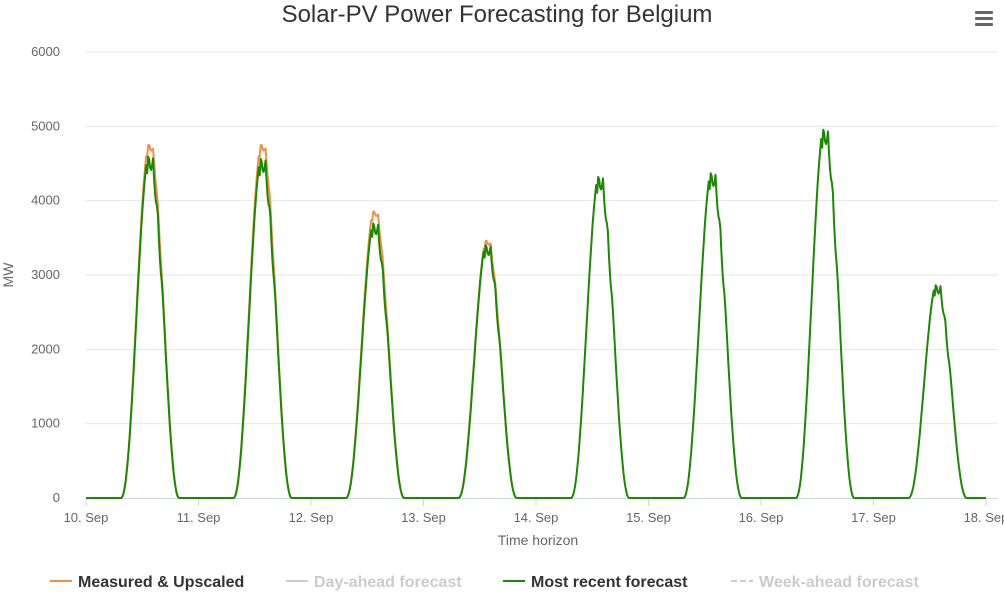 The height and width of the screenshot is (593, 1004). What do you see at coordinates (45, 51) in the screenshot?
I see `y-tick-label: 6000` at bounding box center [45, 51].